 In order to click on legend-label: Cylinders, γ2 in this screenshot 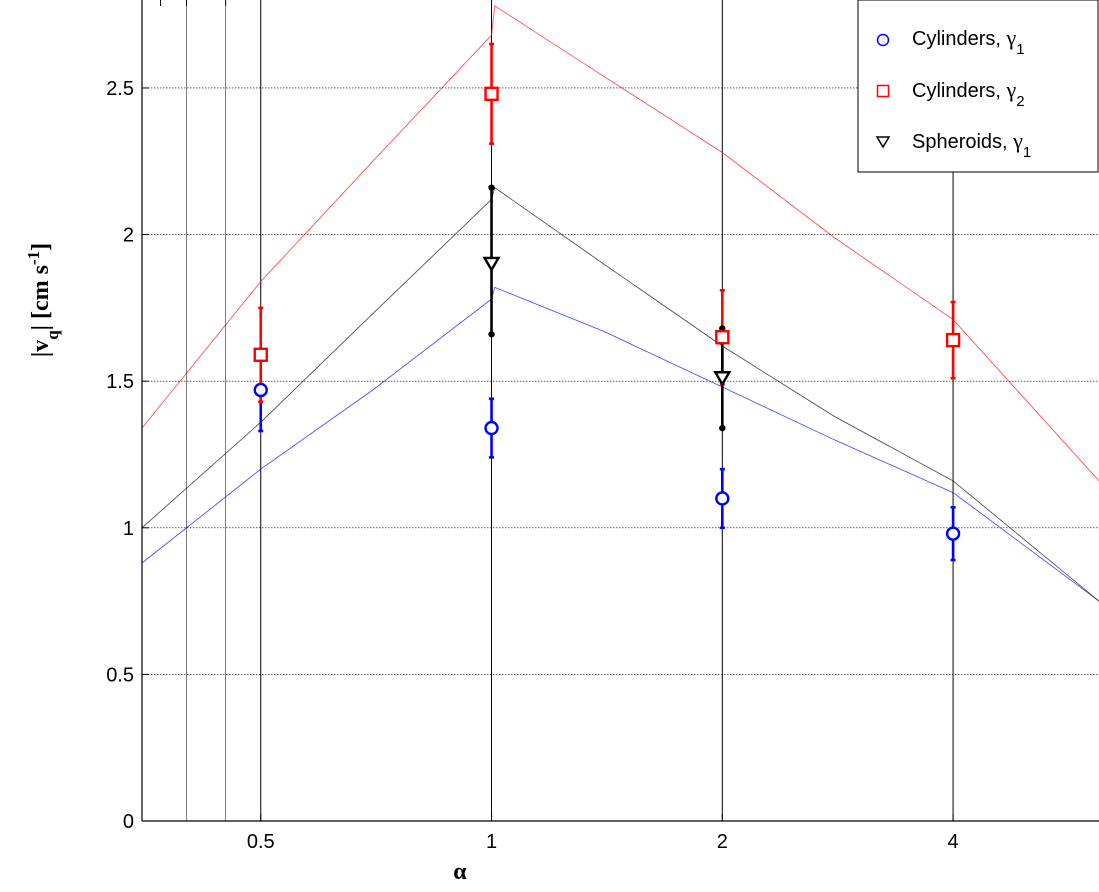, I will do `click(968, 93)`.